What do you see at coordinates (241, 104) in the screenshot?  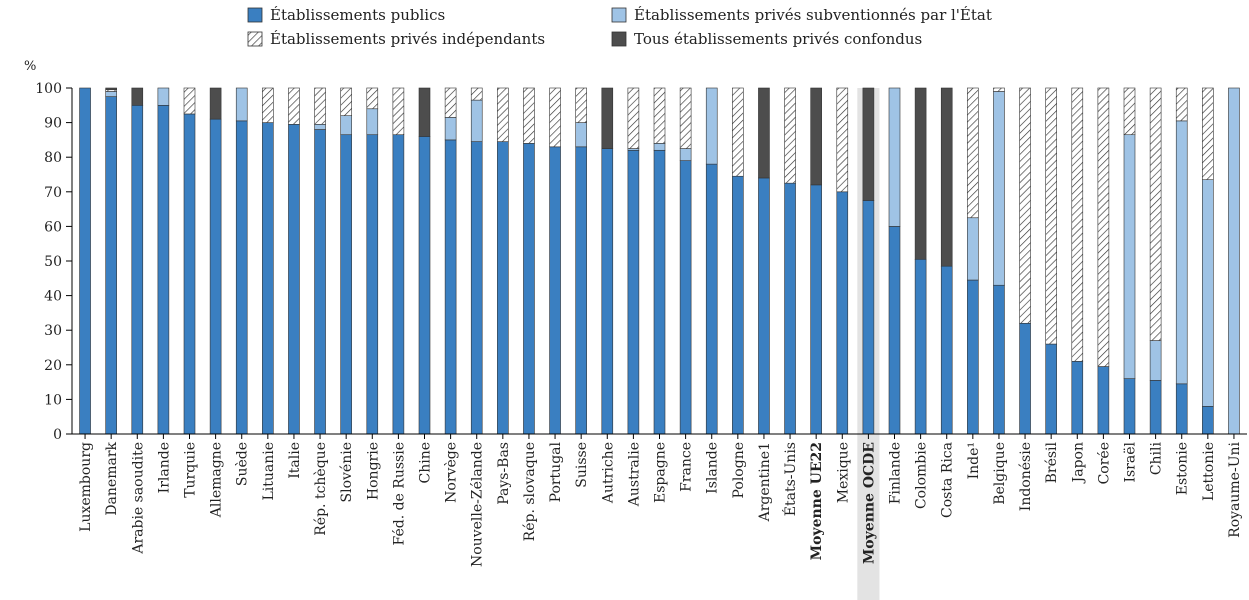 I see `bar-segment-suede-s2` at bounding box center [241, 104].